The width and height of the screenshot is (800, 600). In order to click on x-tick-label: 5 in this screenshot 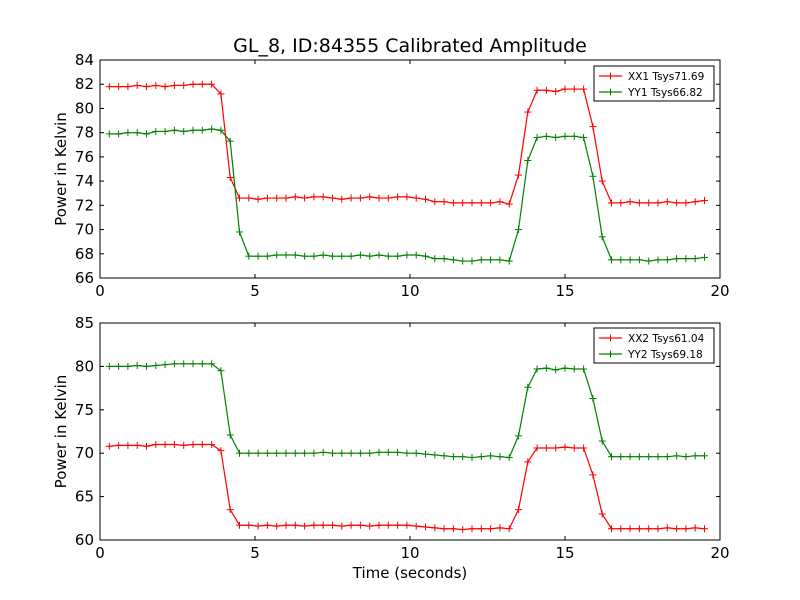, I will do `click(255, 553)`.